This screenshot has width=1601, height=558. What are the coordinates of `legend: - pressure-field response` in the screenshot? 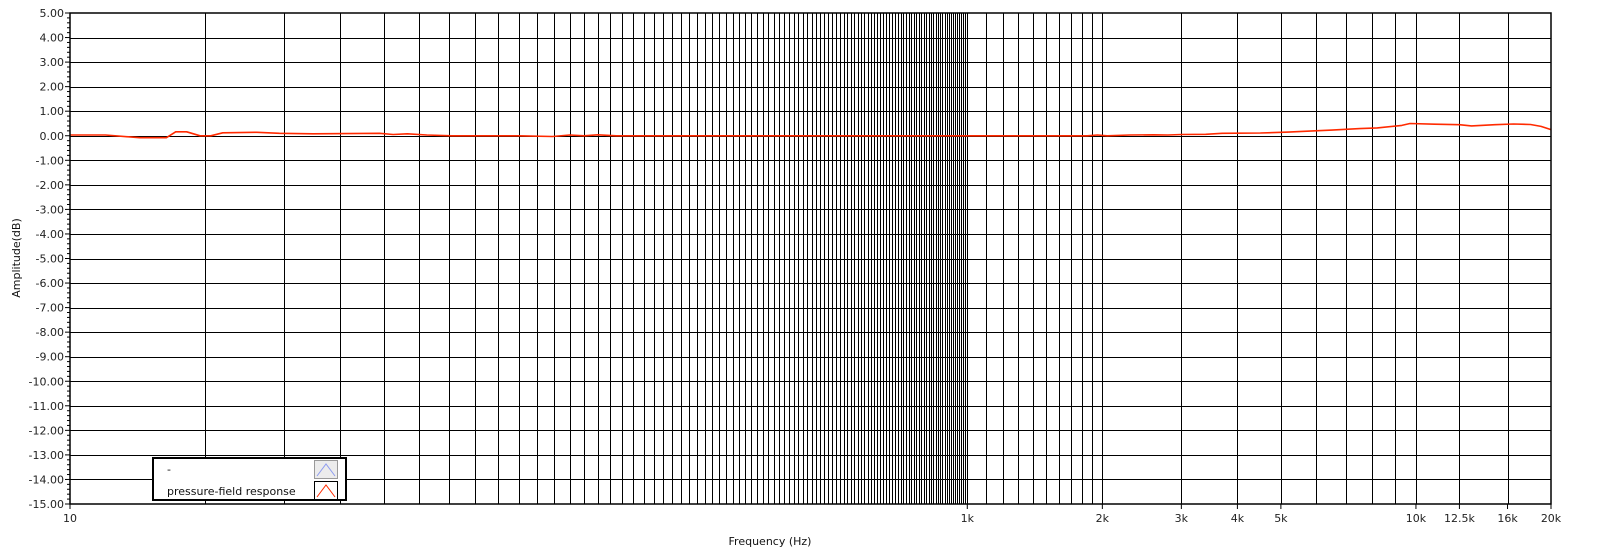 It's located at (249, 479).